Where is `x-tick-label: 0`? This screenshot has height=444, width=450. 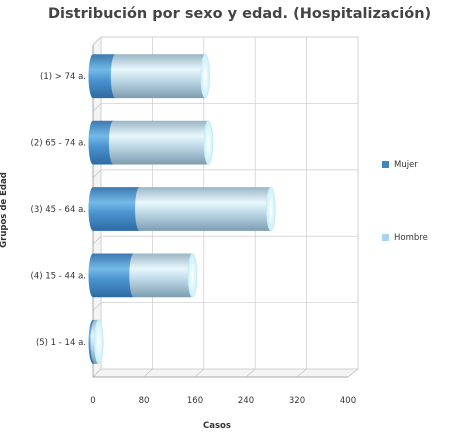 x-tick-label: 0 is located at coordinates (92, 401).